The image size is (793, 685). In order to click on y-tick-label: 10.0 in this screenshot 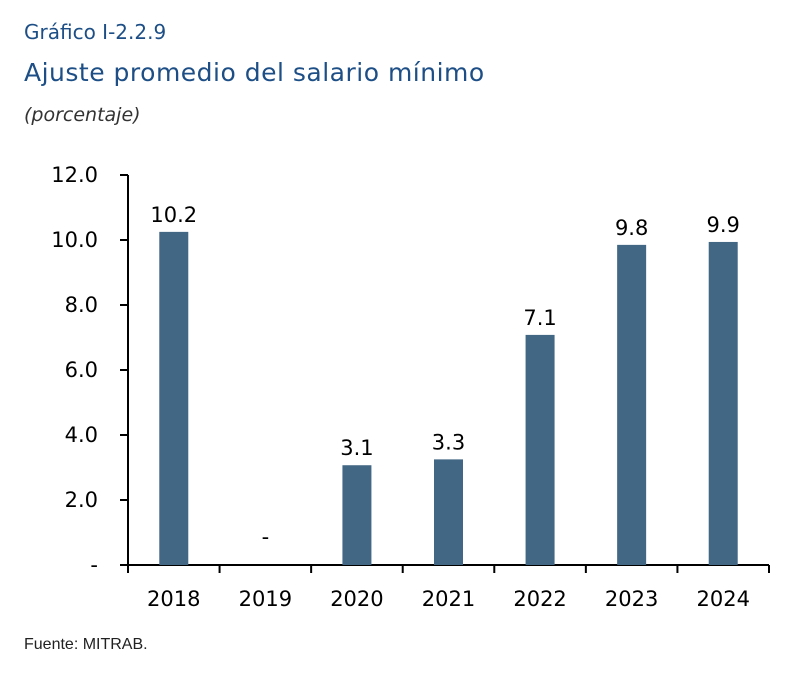, I will do `click(74, 240)`.